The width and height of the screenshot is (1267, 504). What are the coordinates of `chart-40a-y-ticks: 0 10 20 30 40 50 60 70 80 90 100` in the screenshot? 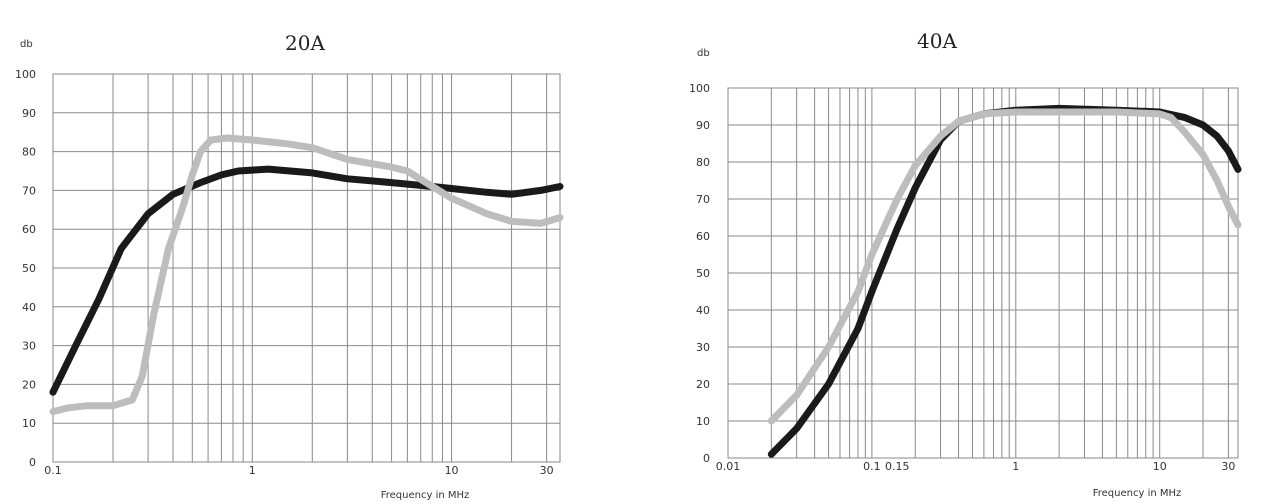 It's located at (699, 273).